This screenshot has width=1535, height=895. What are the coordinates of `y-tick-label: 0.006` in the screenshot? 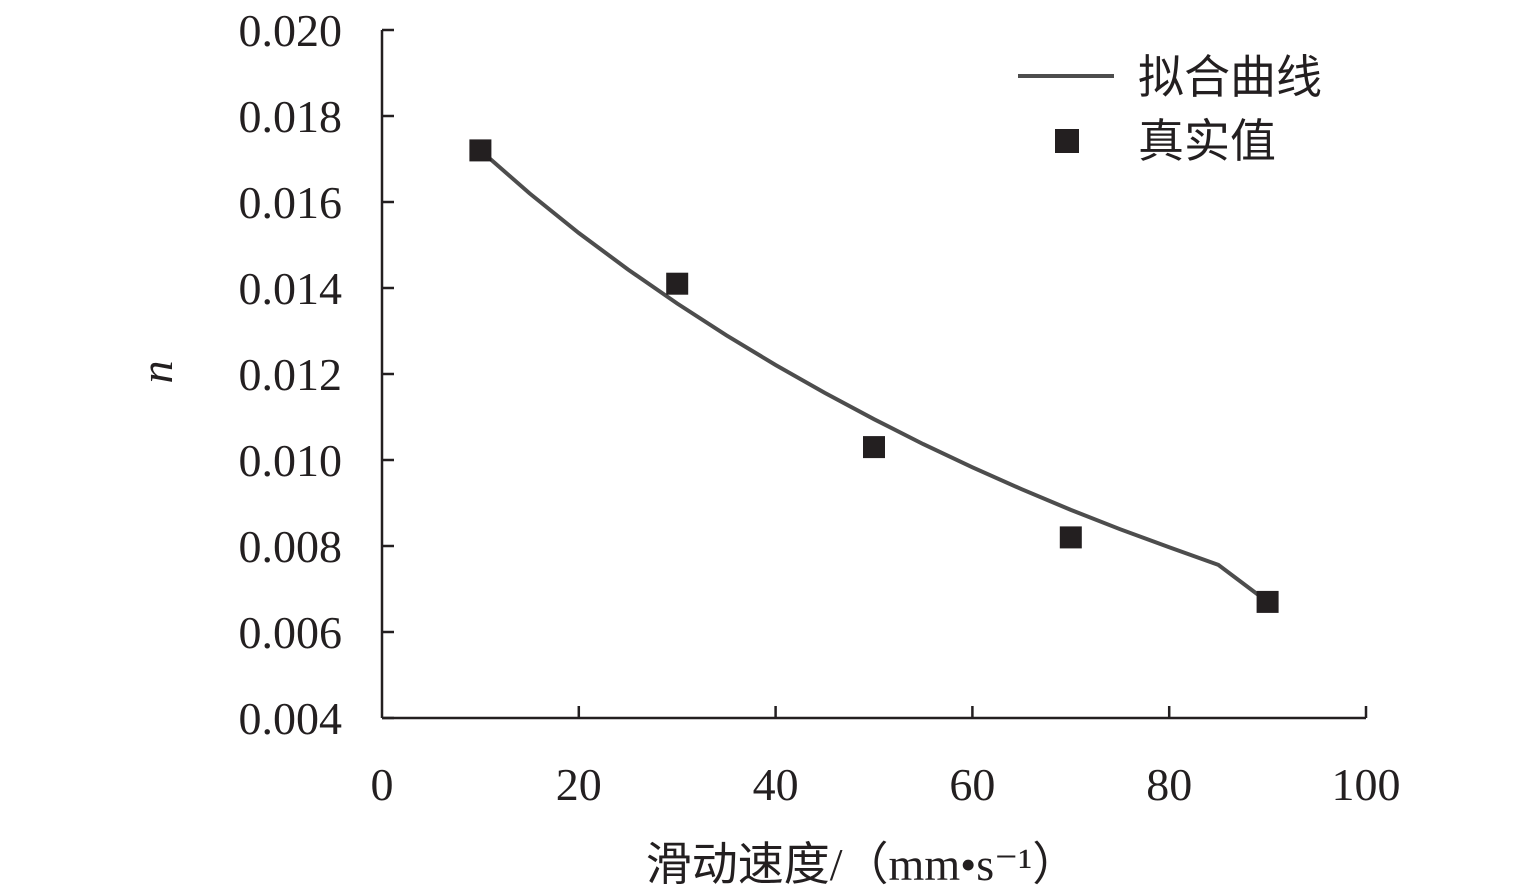 It's located at (291, 632).